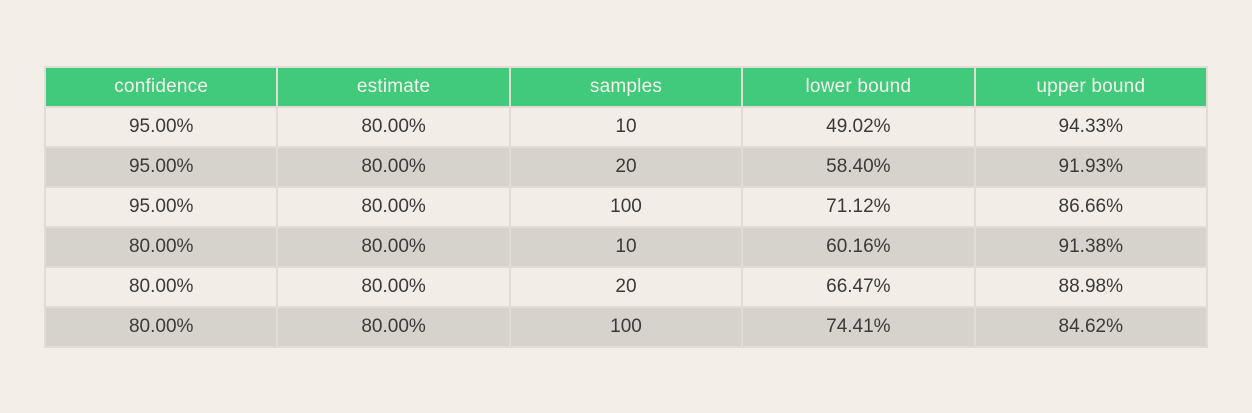  What do you see at coordinates (161, 87) in the screenshot?
I see `column-header-confidence: confidence` at bounding box center [161, 87].